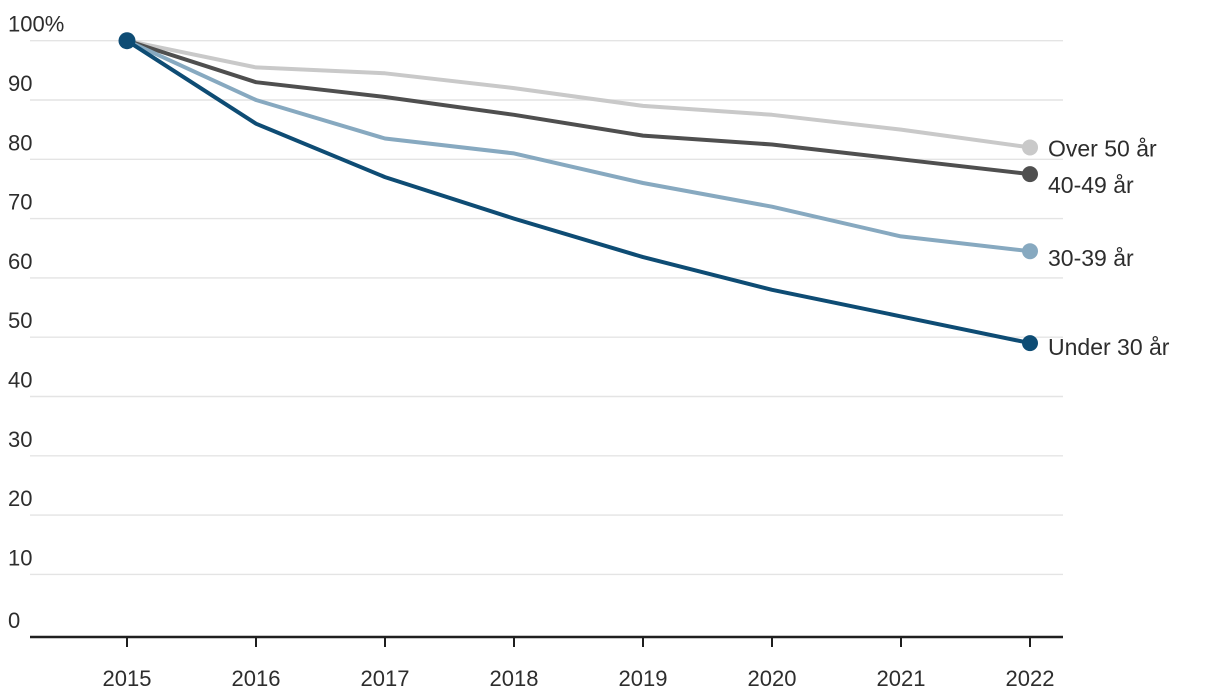 This screenshot has height=698, width=1220. Describe the element at coordinates (643, 678) in the screenshot. I see `x-tick-label: 2019` at that location.